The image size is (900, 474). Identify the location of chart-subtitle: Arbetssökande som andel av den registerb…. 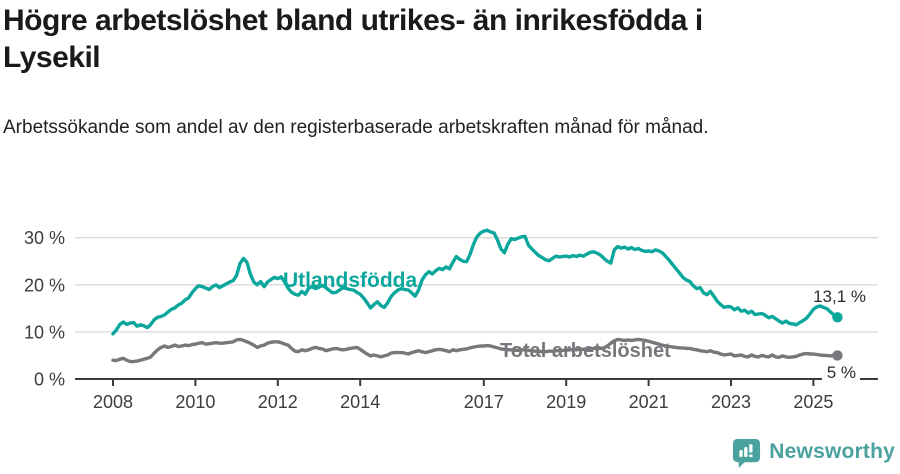
(356, 127).